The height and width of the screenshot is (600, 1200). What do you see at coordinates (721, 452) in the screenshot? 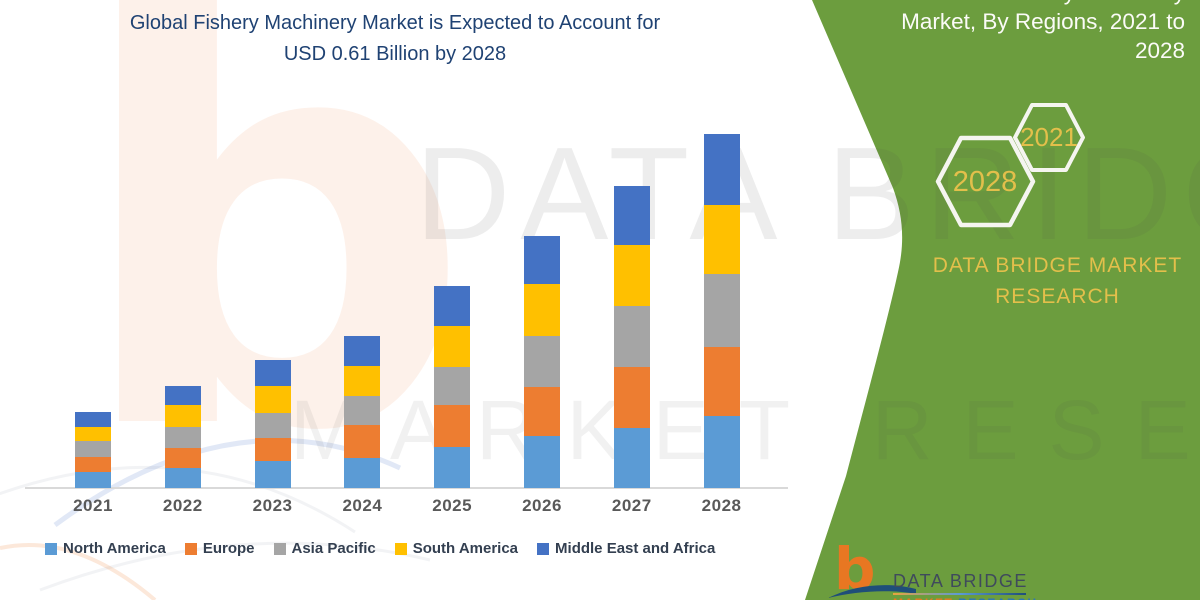
I see `bar-segment-2028-north-america` at bounding box center [721, 452].